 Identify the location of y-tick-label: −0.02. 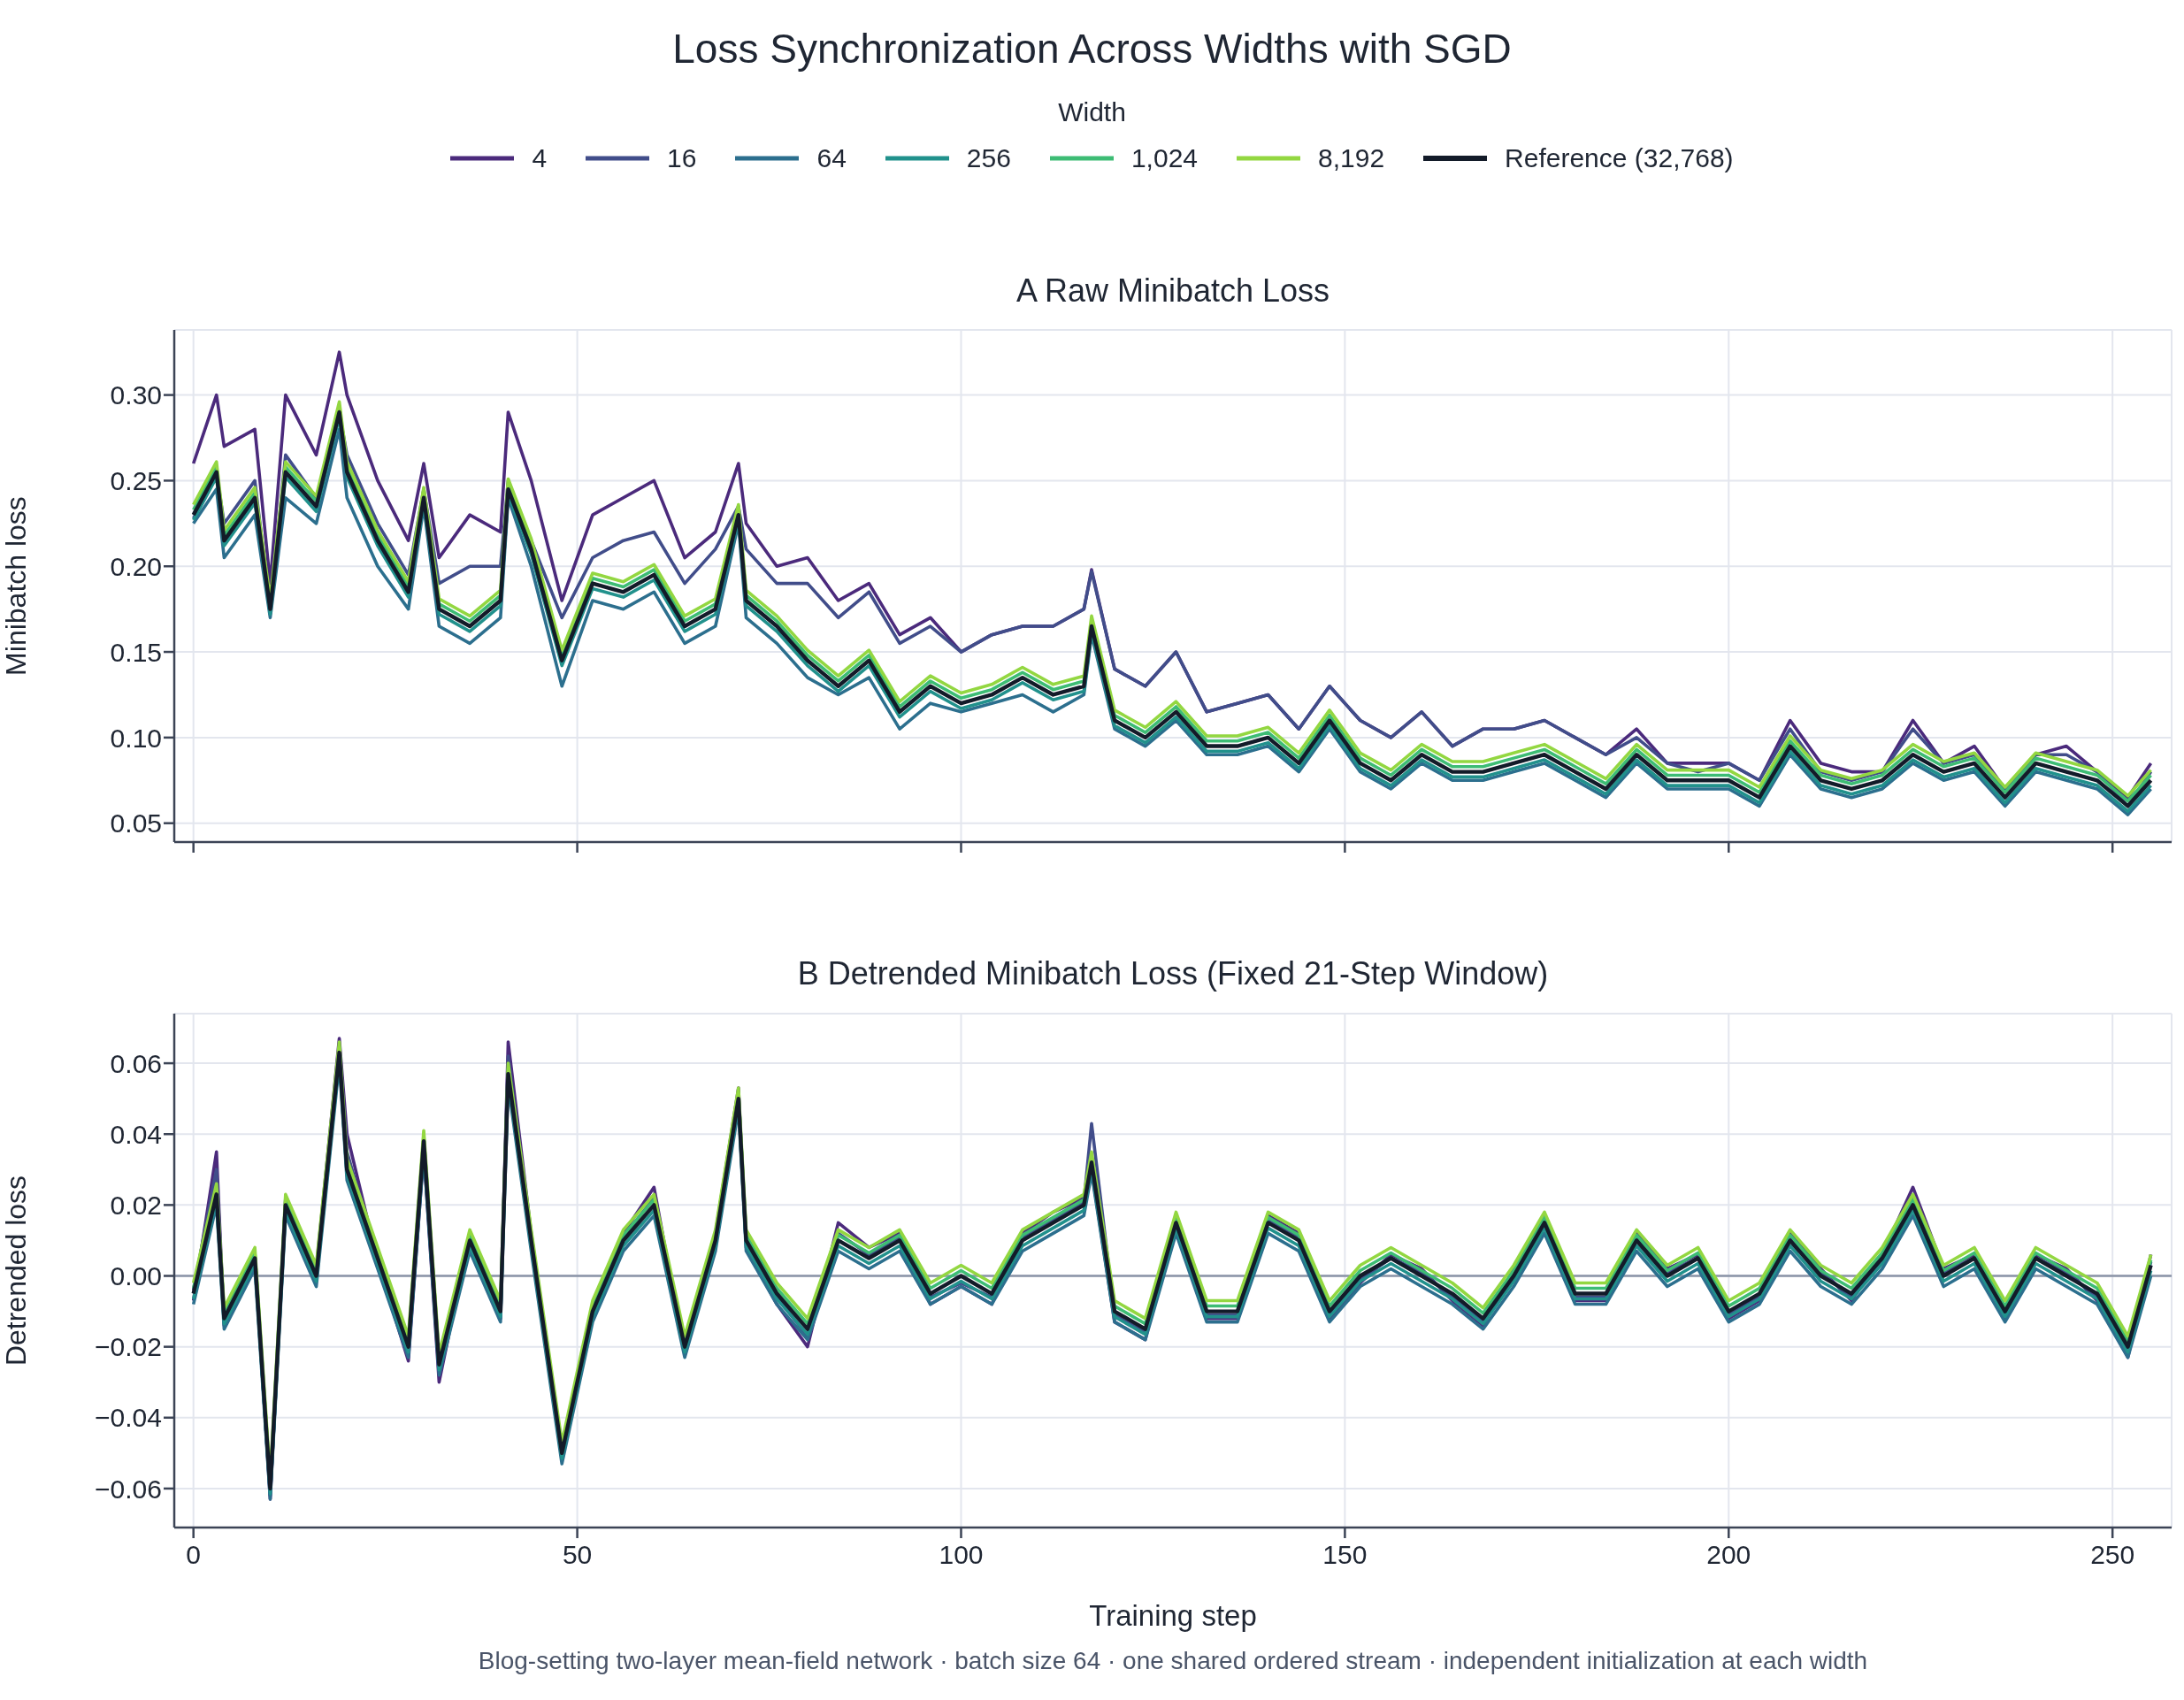
(128, 1347).